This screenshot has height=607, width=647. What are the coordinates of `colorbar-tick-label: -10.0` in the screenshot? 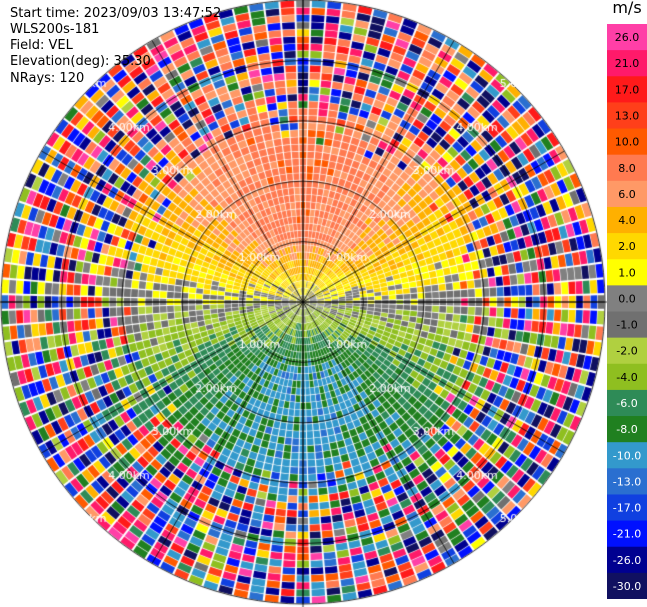 It's located at (627, 455).